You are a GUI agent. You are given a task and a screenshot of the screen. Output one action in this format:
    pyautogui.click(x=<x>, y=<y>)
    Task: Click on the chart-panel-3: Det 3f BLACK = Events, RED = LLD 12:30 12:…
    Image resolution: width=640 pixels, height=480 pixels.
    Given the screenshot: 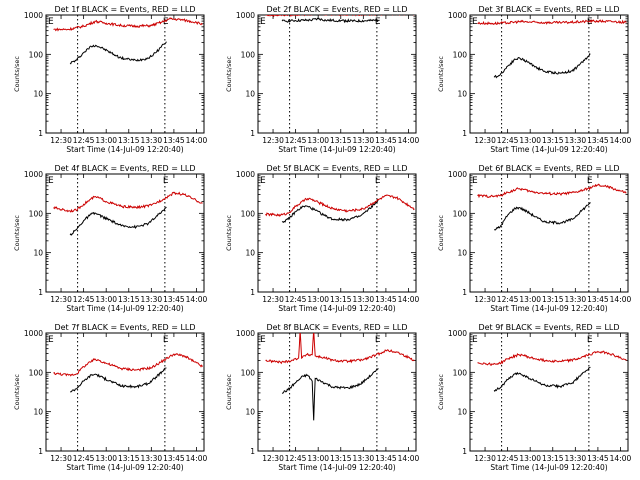 What is the action you would take?
    pyautogui.click(x=534, y=79)
    